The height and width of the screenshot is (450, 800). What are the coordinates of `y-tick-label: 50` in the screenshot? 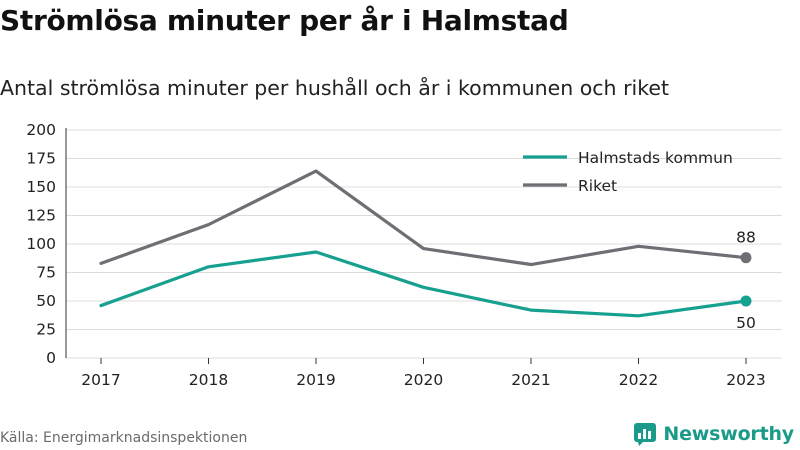 It's located at (46, 301).